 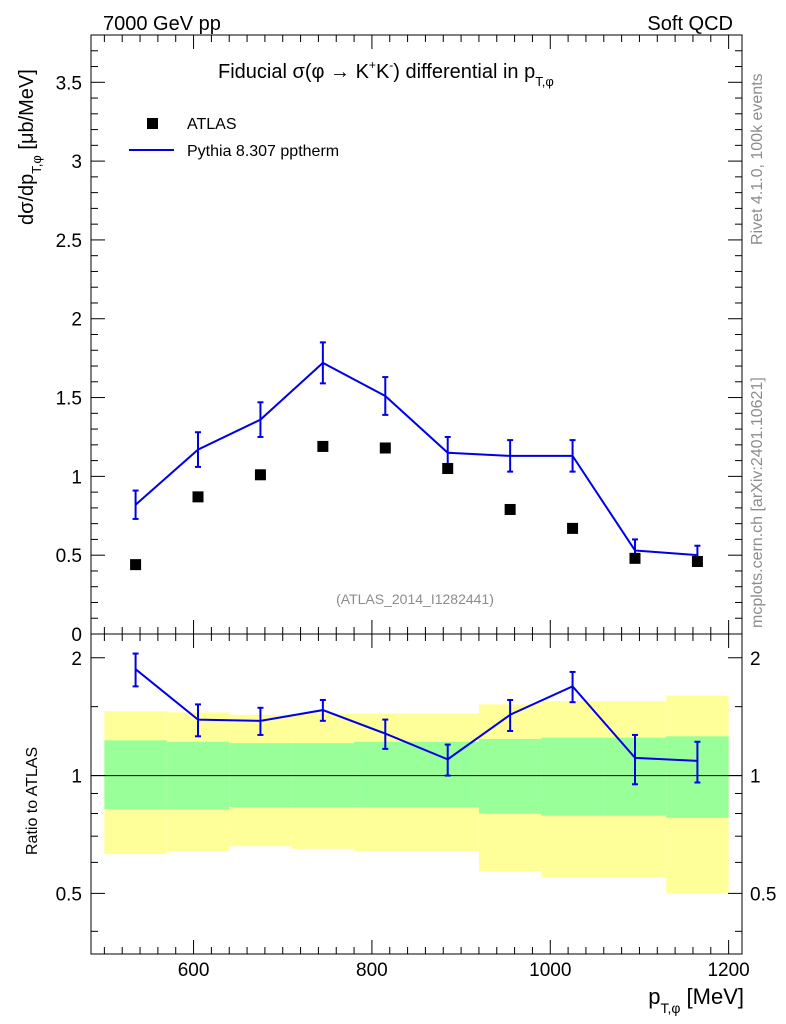 What do you see at coordinates (69, 894) in the screenshot?
I see `ratio-y-tick-label-left: 0.5` at bounding box center [69, 894].